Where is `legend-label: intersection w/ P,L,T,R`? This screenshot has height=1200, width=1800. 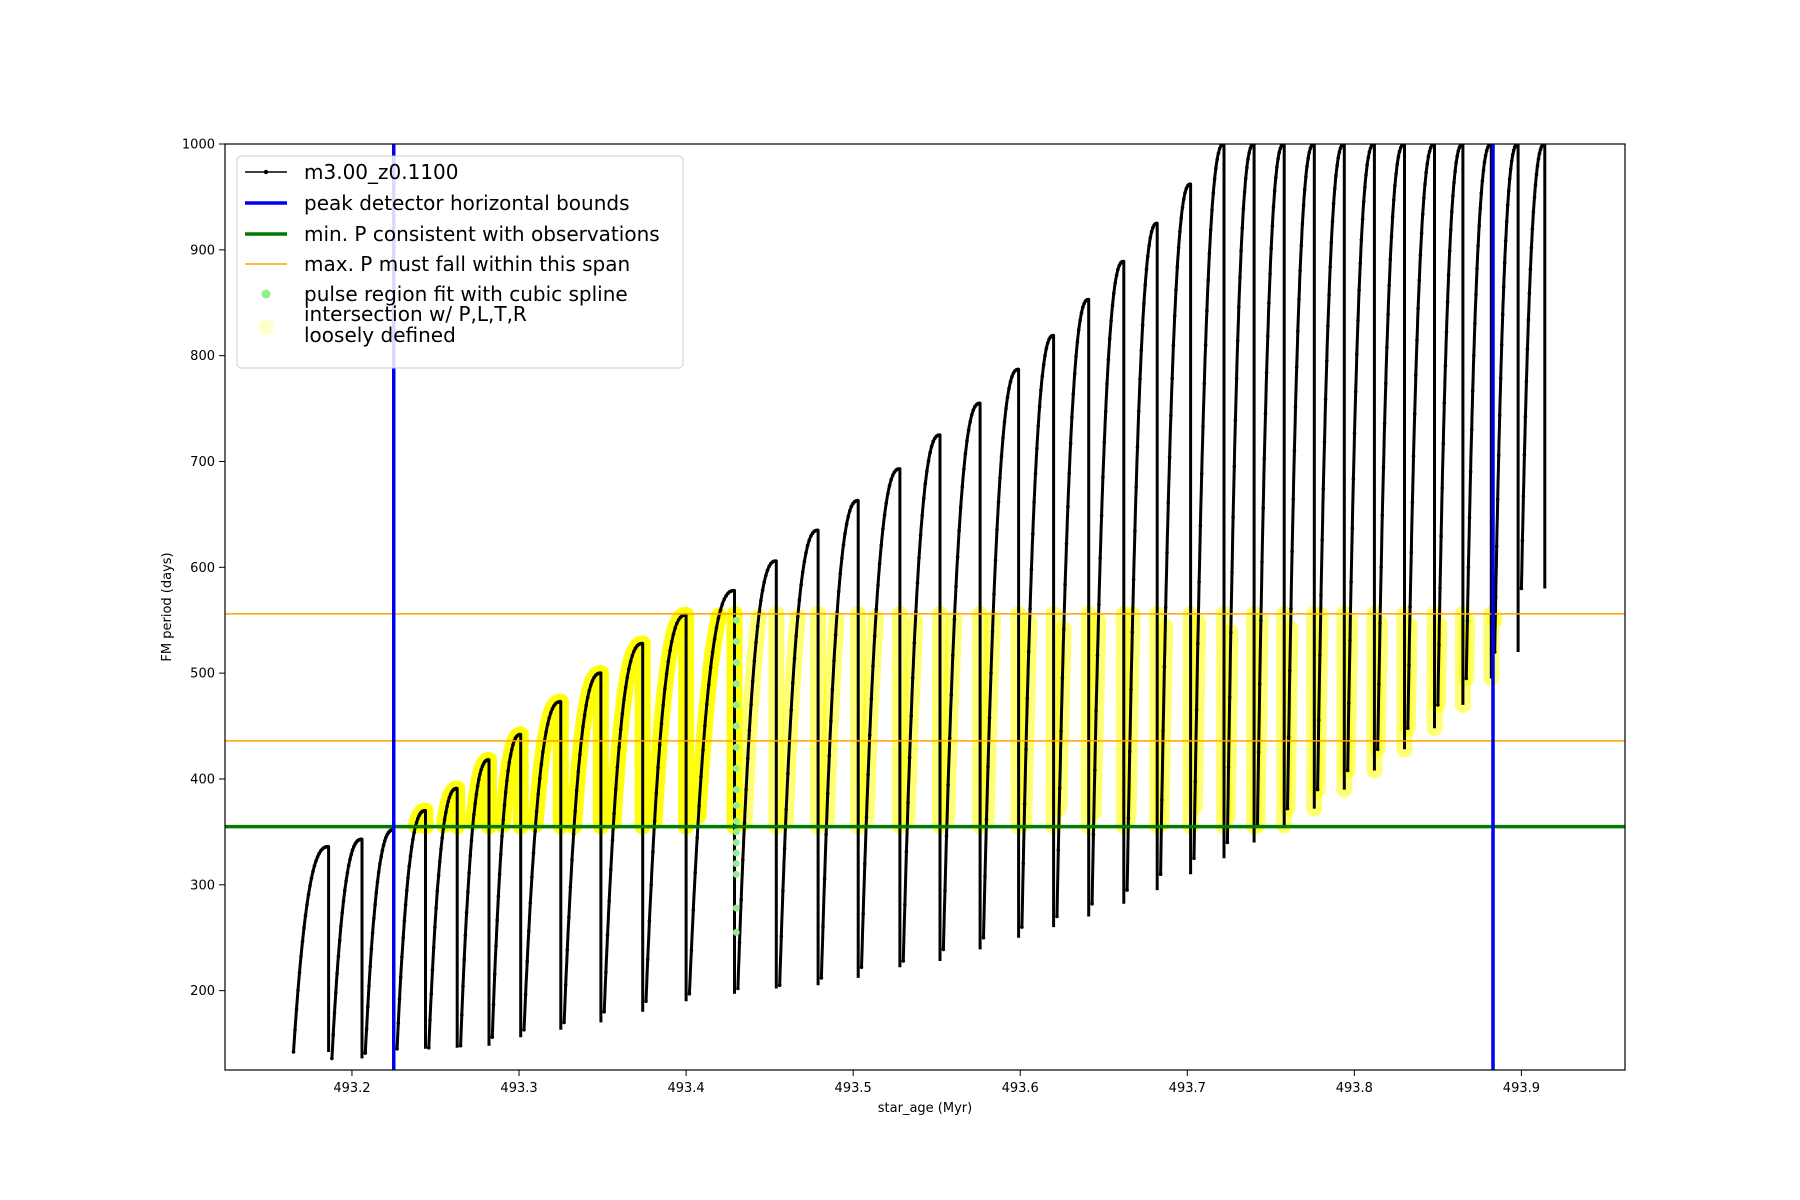
legend-label: intersection w/ P,L,T,R is located at coordinates (415, 314).